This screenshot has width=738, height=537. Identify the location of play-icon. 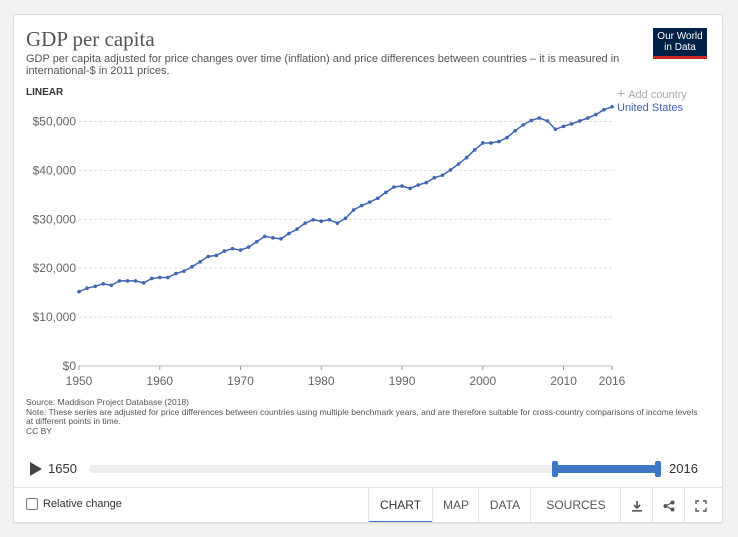
(36, 469).